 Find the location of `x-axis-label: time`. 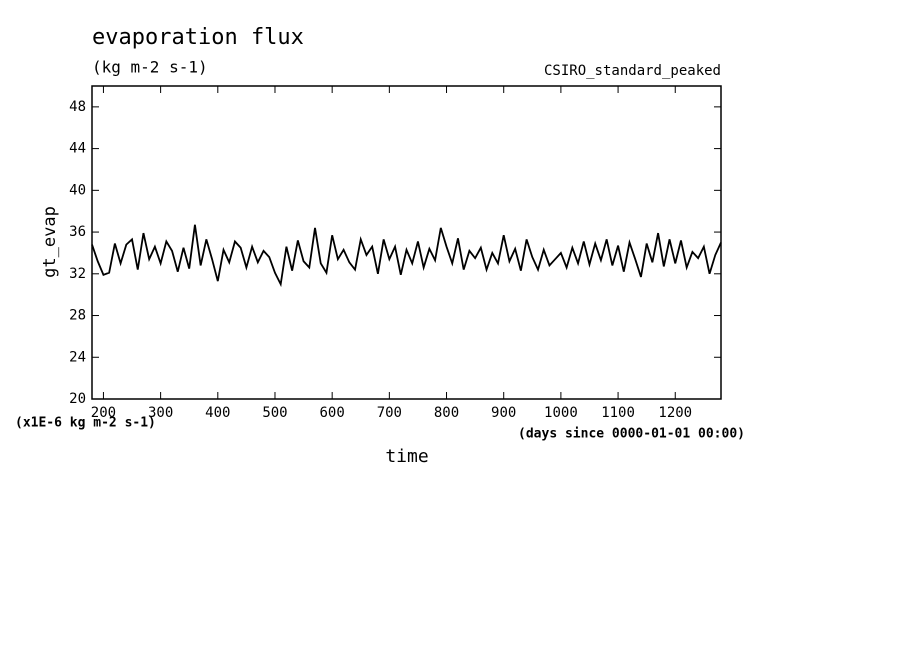

x-axis-label: time is located at coordinates (406, 456).